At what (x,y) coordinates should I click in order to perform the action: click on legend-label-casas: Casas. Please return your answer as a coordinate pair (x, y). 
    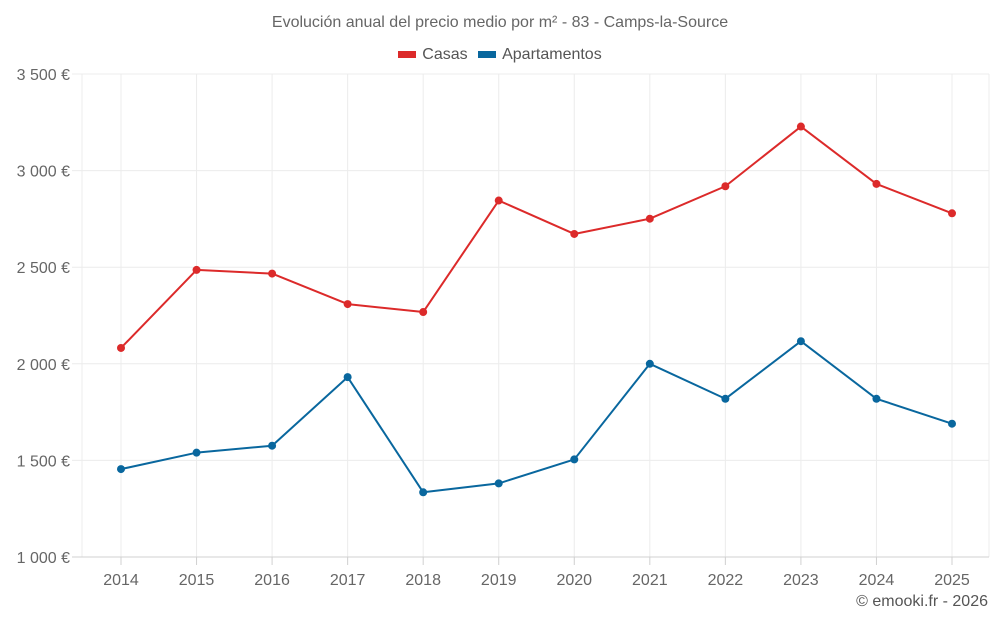
    Looking at the image, I should click on (445, 54).